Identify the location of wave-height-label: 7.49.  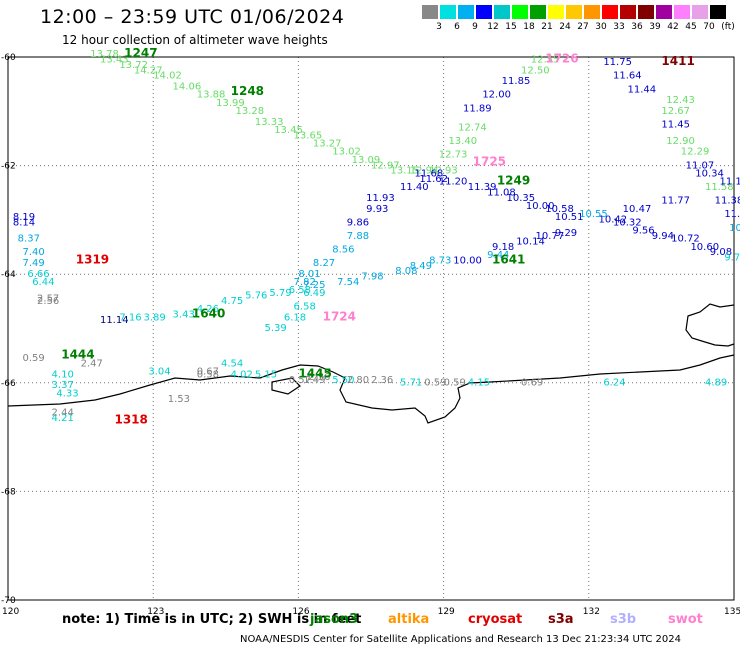
(34, 263).